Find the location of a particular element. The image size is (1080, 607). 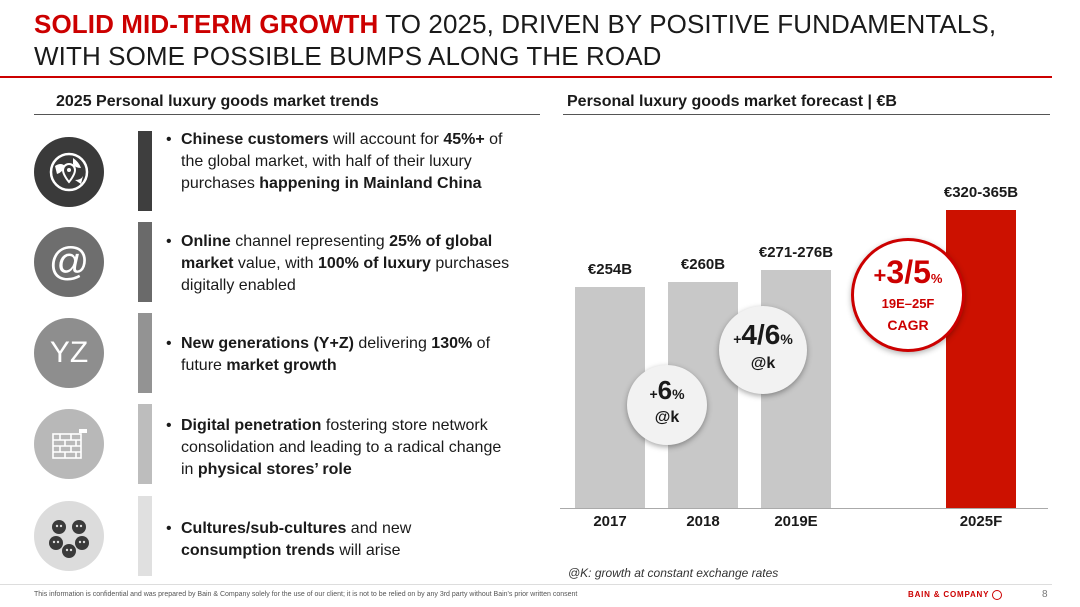

page-number: 8 is located at coordinates (1045, 594).